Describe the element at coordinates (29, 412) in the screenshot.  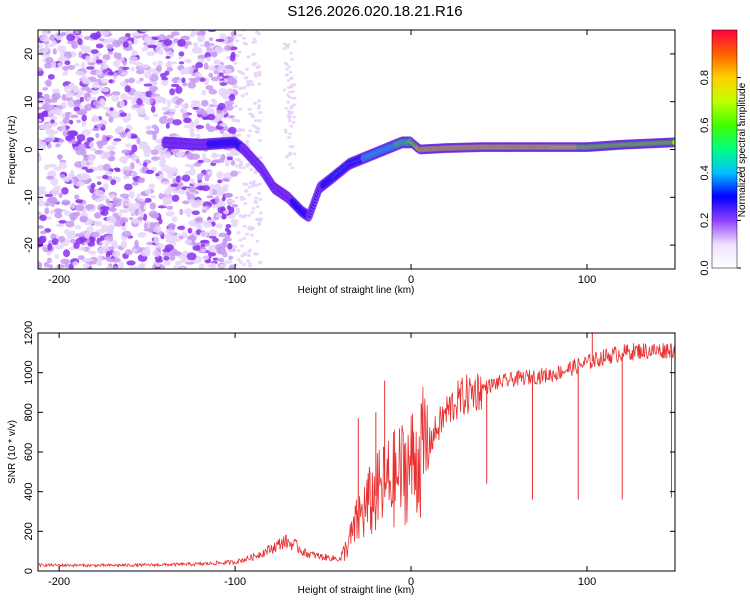
I see `y-tick-label: 800` at that location.